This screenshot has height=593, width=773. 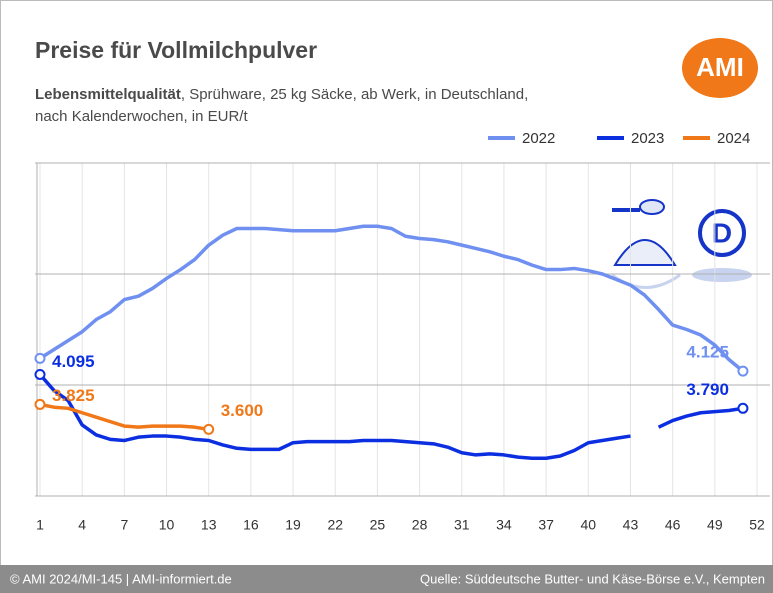 What do you see at coordinates (504, 525) in the screenshot?
I see `x-tick-label: 34` at bounding box center [504, 525].